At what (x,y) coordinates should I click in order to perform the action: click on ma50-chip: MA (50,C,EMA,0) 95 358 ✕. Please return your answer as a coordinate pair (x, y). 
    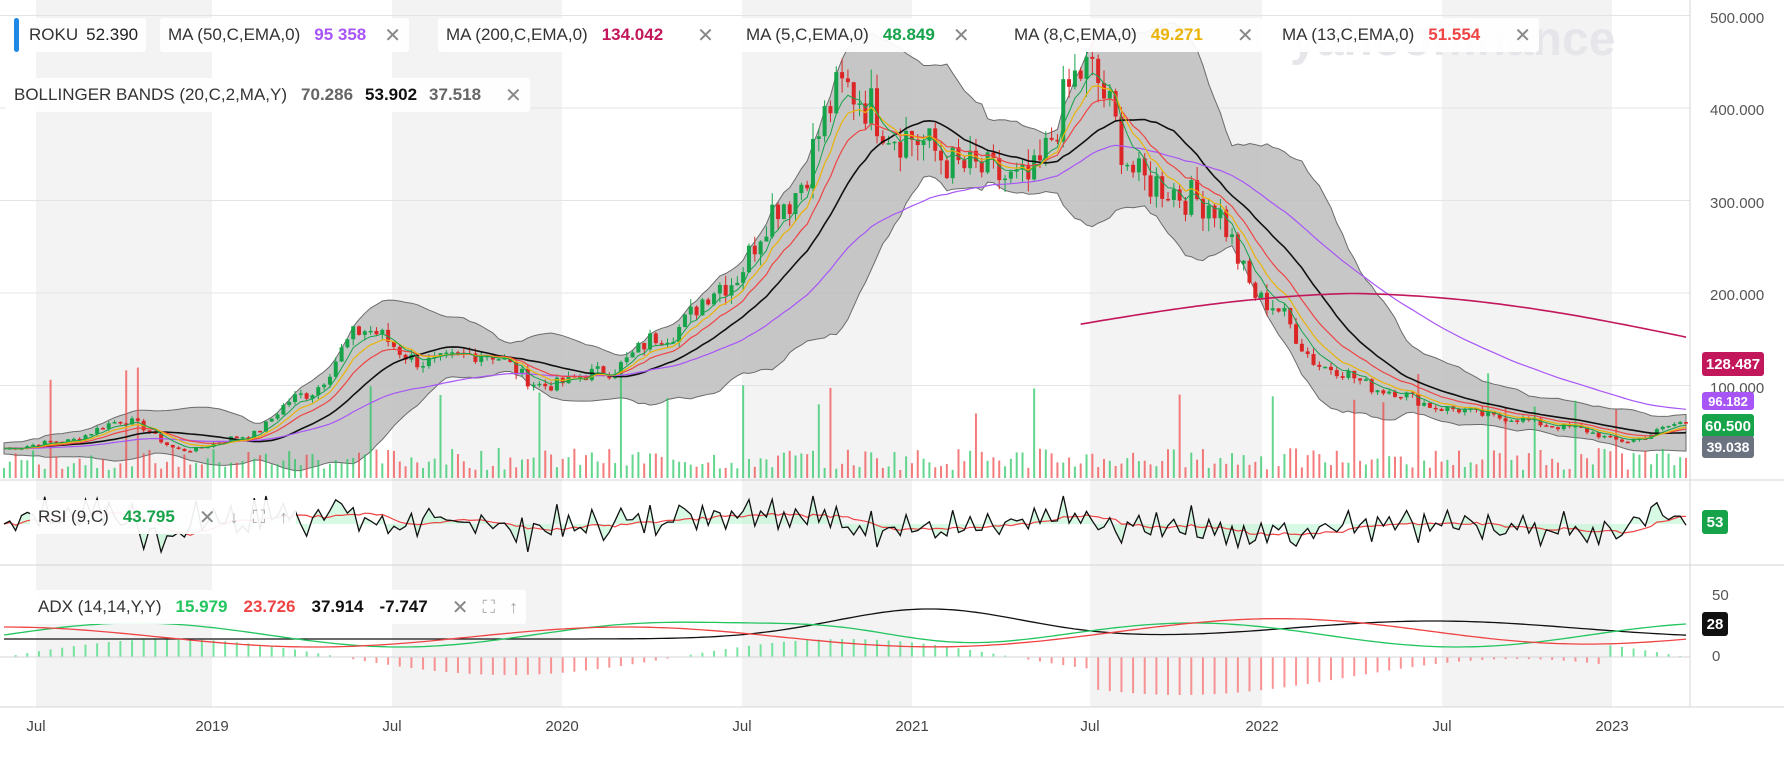
    Looking at the image, I should click on (285, 35).